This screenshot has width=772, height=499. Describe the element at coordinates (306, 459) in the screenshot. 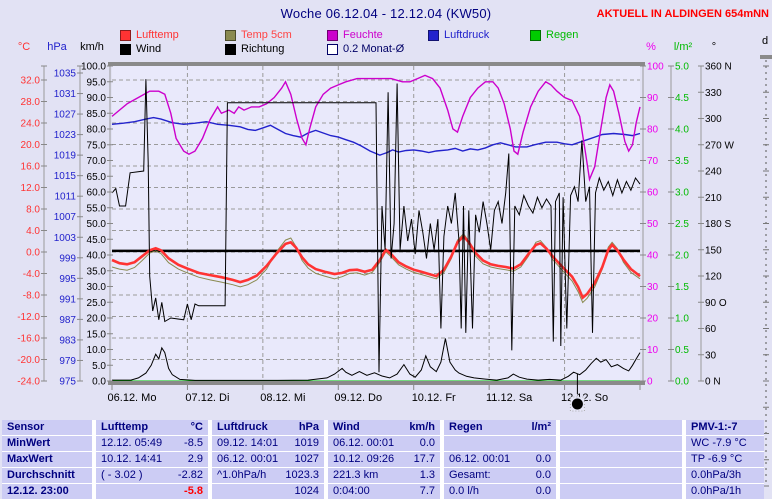

I see `cell-text: 1027` at that location.